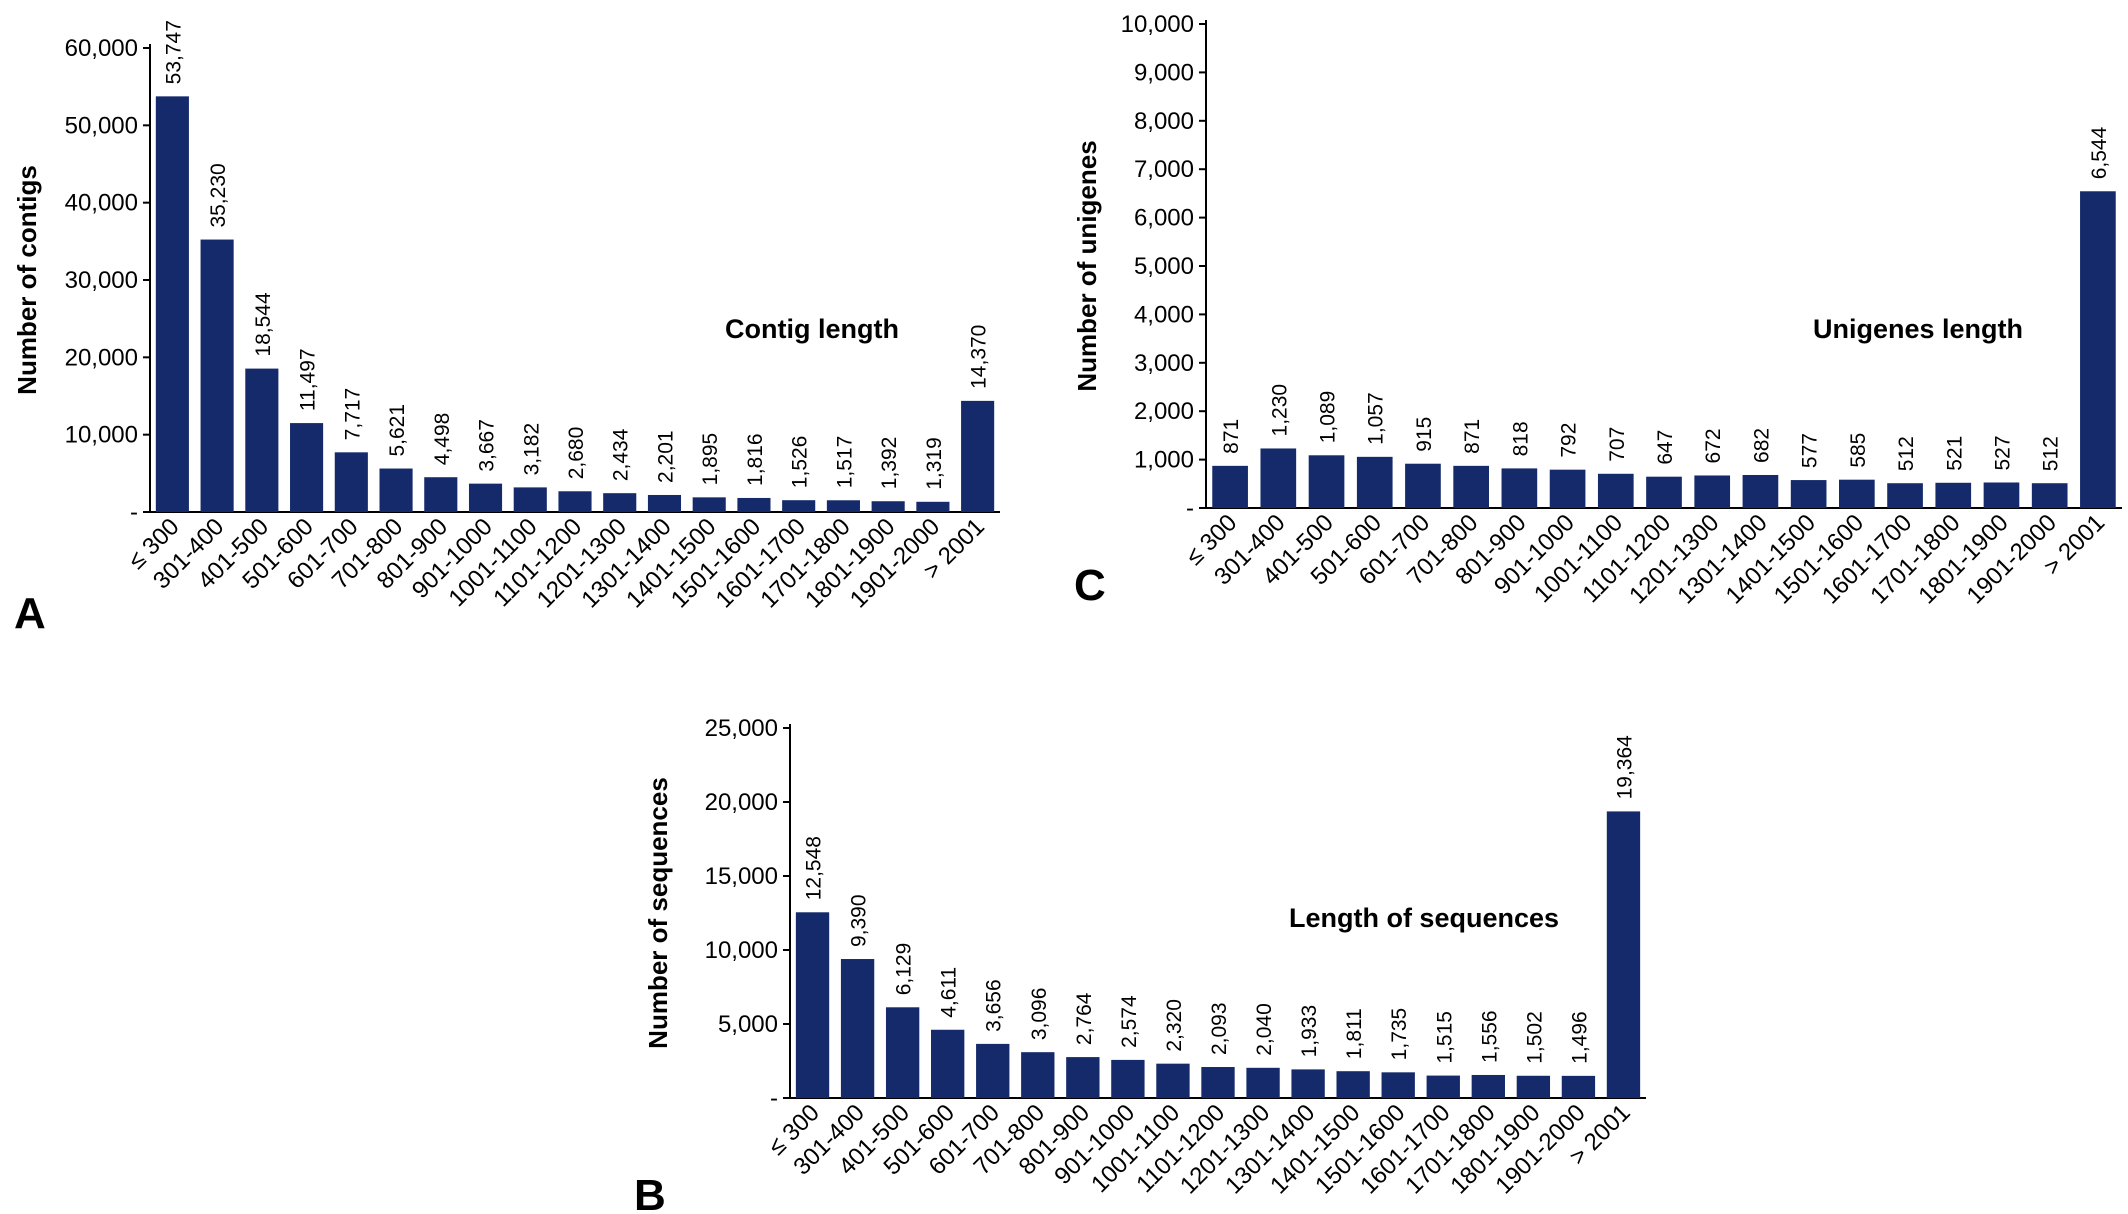 The height and width of the screenshot is (1214, 2128). Describe the element at coordinates (1164, 363) in the screenshot. I see `y-tick-label: 3,000` at that location.